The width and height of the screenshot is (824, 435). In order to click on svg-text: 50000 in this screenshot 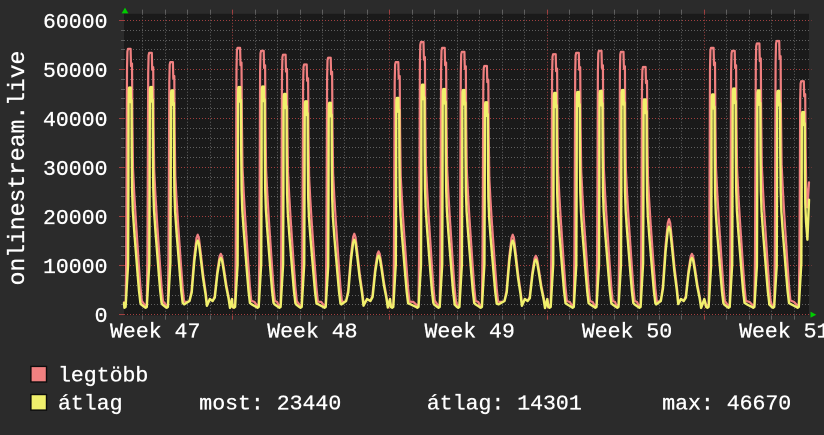, I will do `click(75, 72)`.